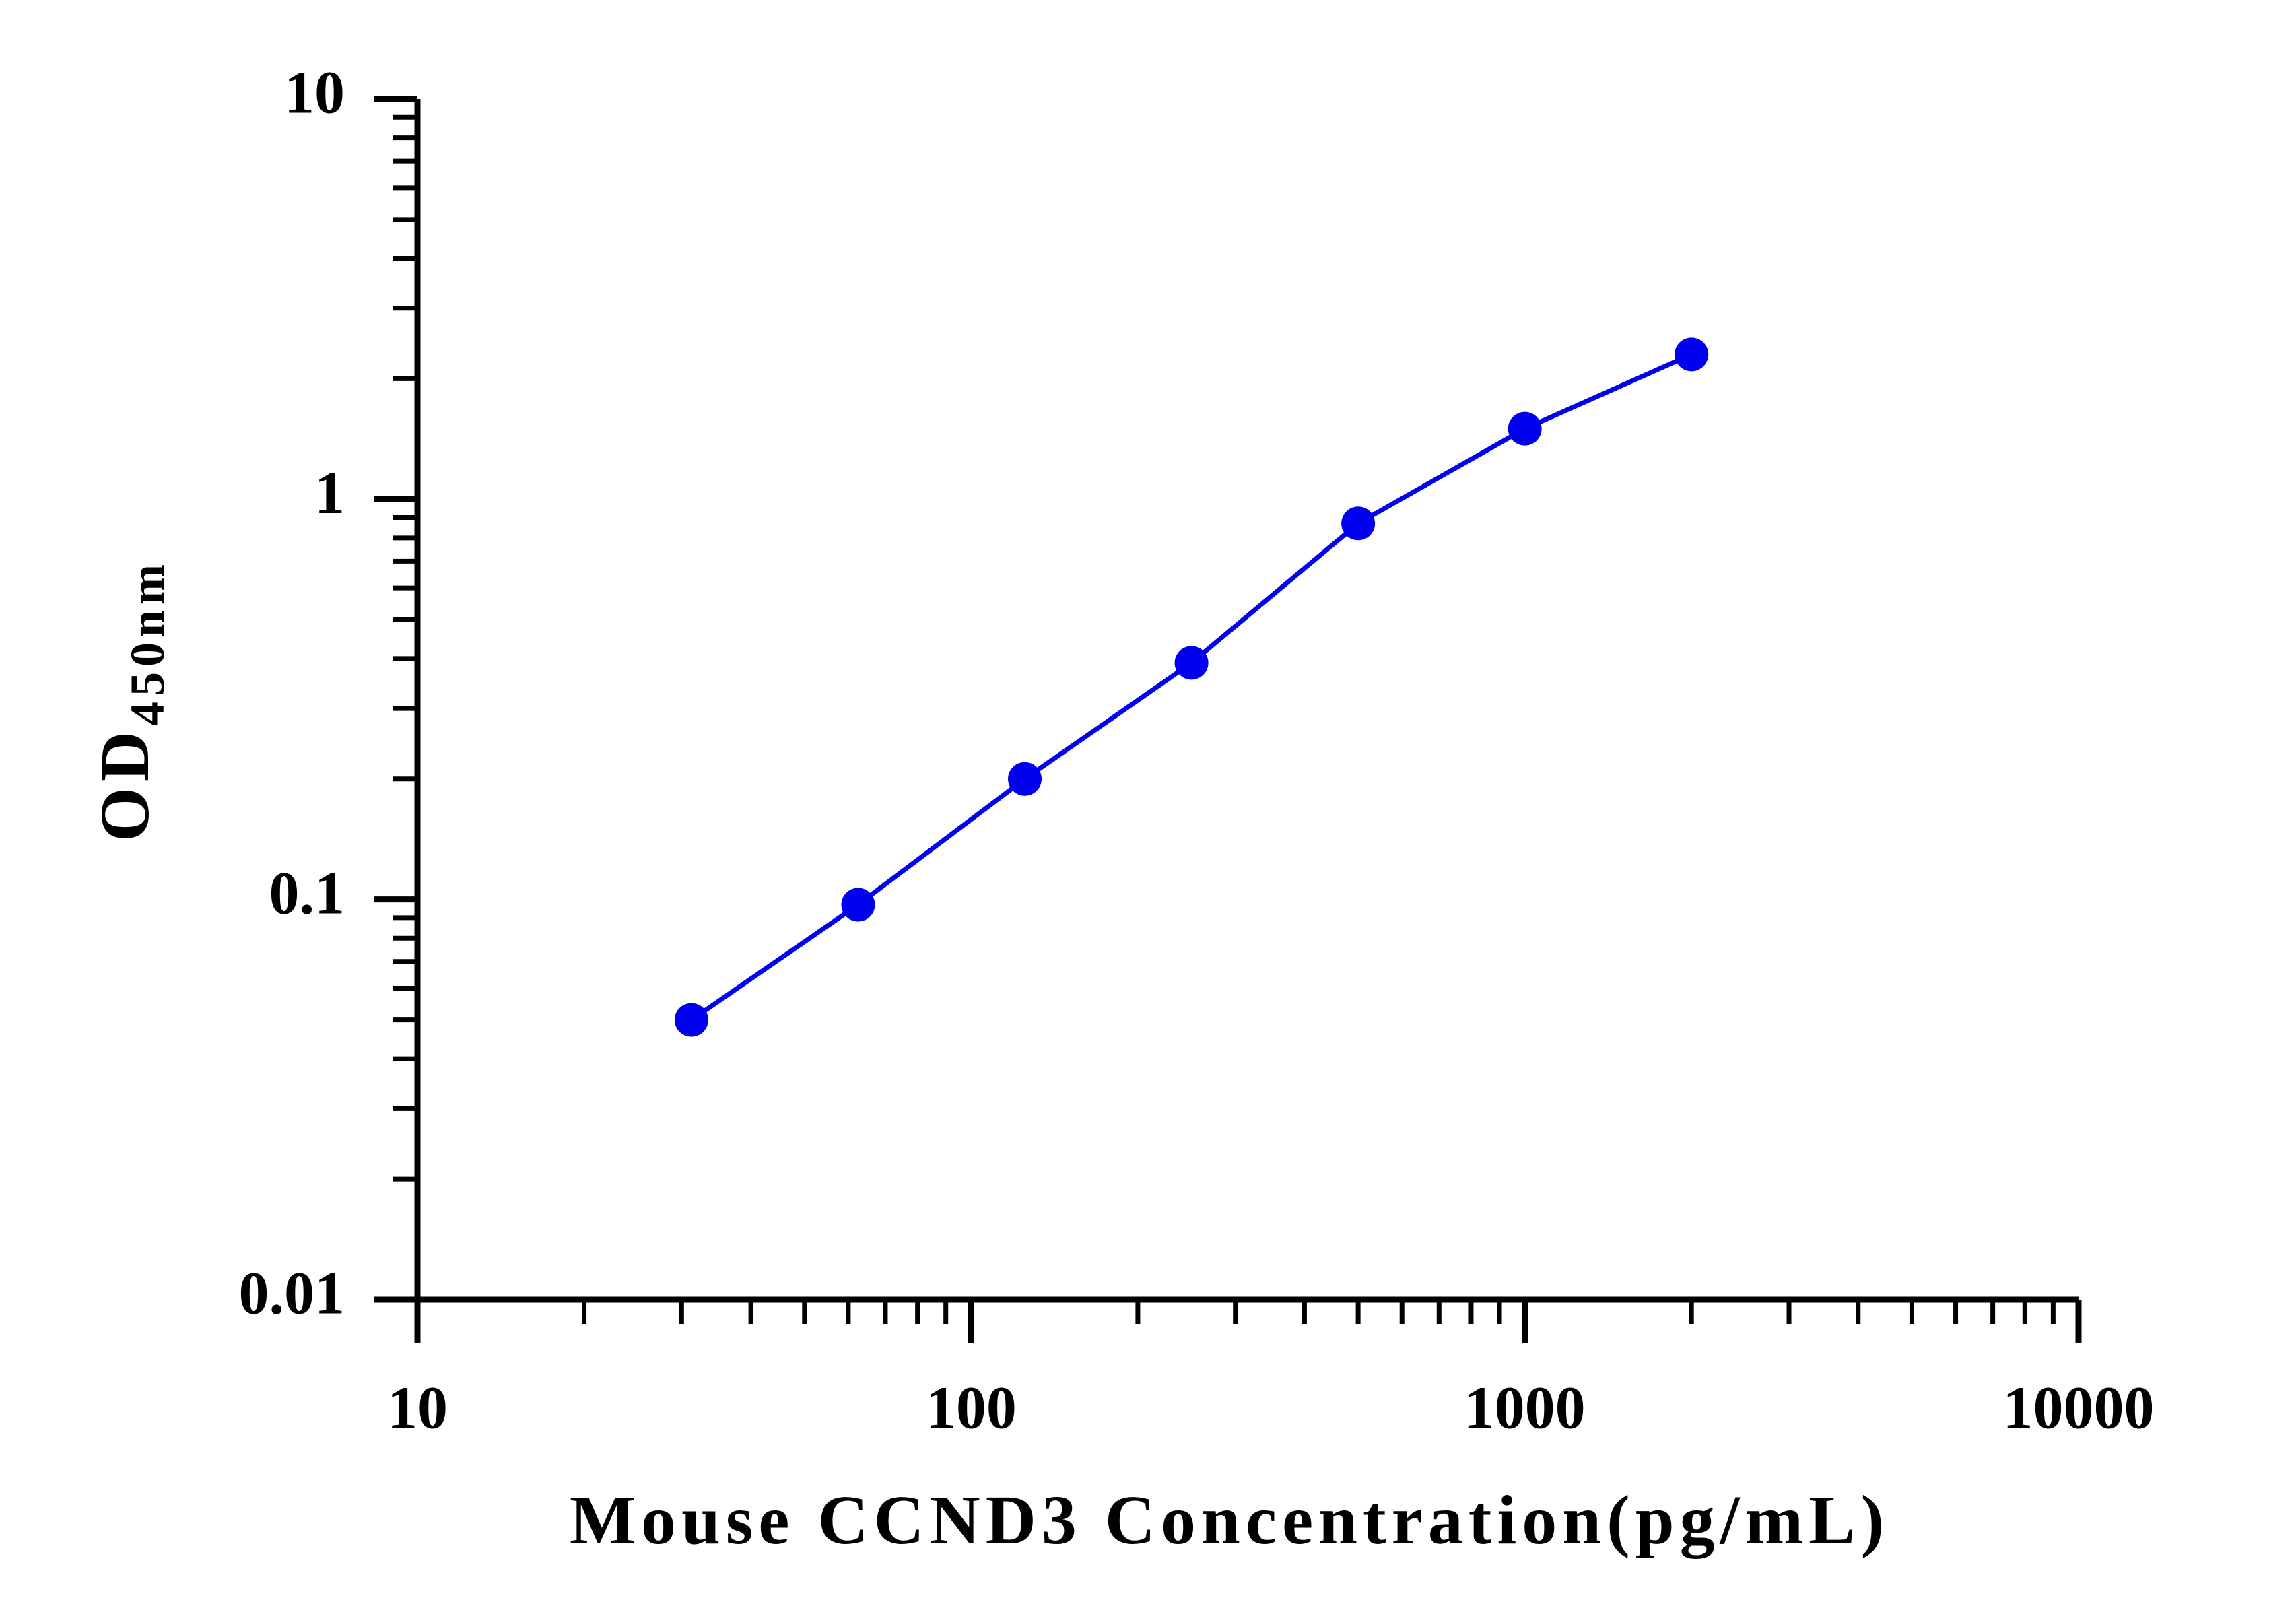  Describe the element at coordinates (292, 1294) in the screenshot. I see `y-tick-label: 0.01` at that location.